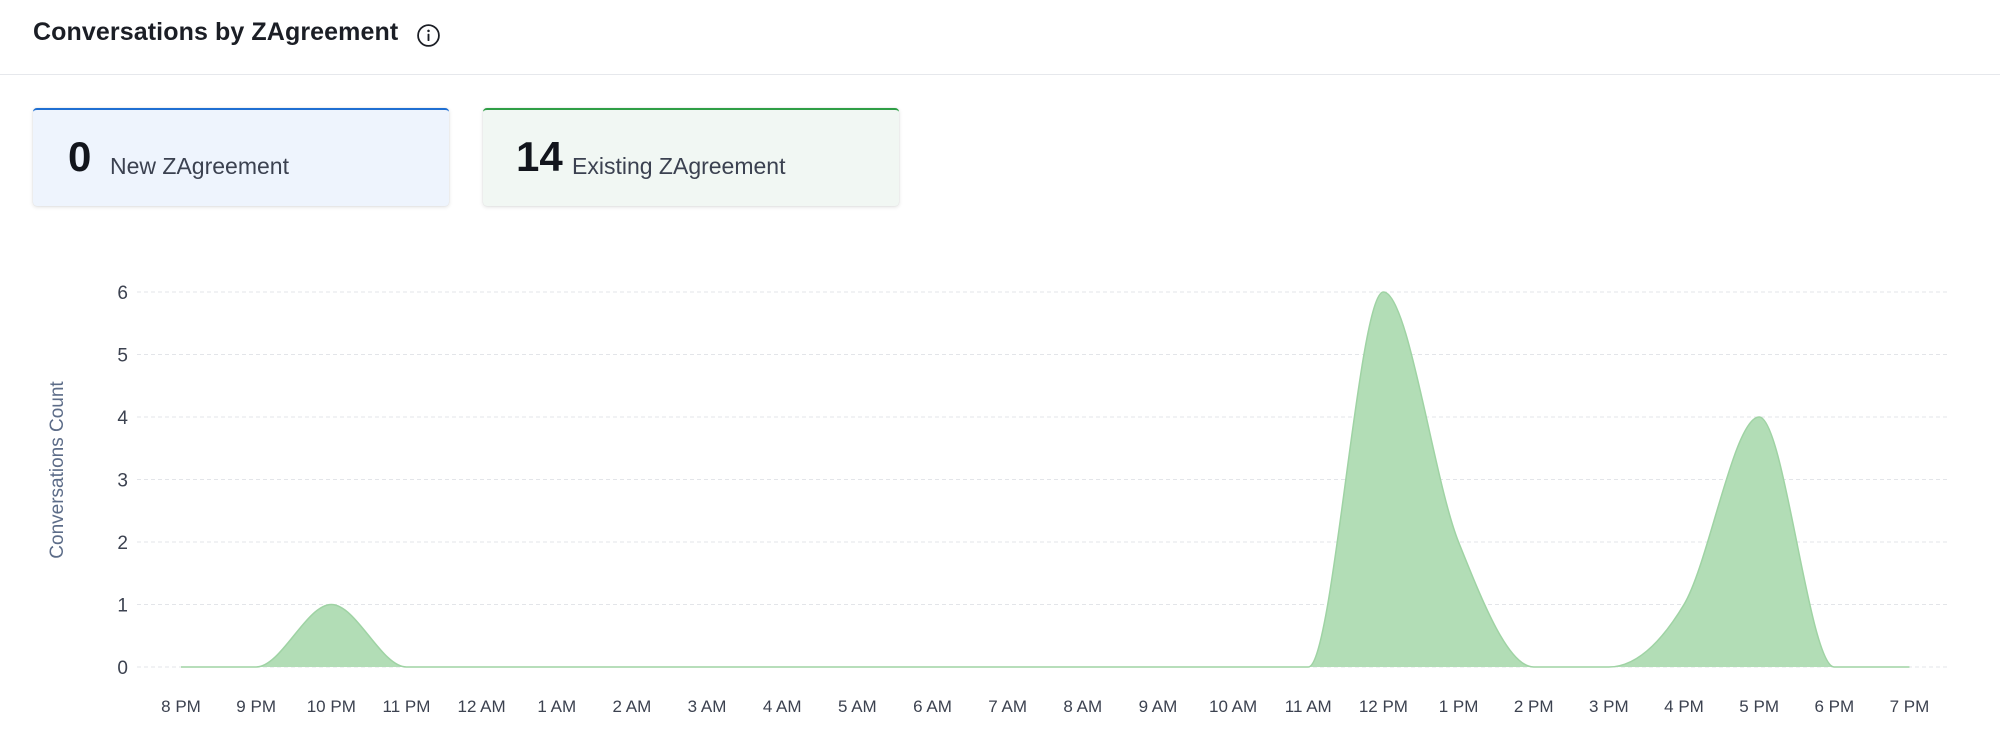  Describe the element at coordinates (122, 356) in the screenshot. I see `y-tick-label: 5` at that location.